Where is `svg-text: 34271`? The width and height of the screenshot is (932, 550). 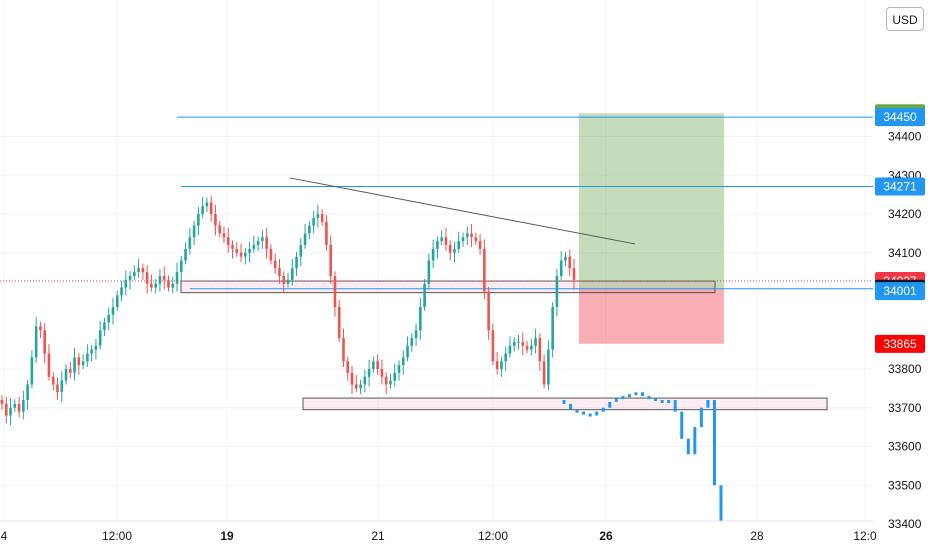 svg-text: 34271 is located at coordinates (900, 186).